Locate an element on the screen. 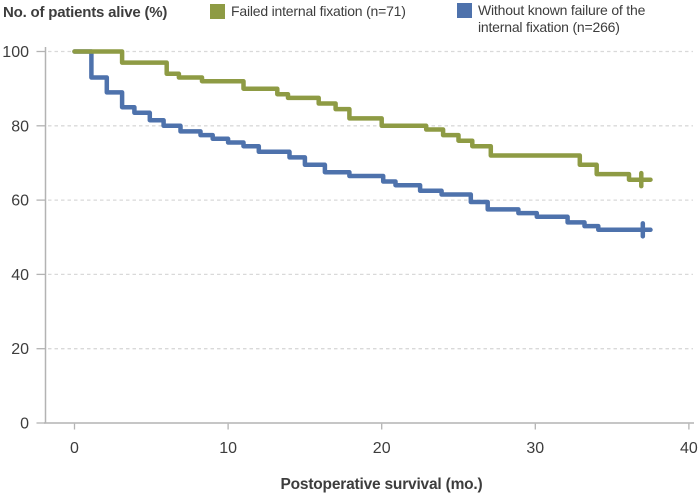 The image size is (700, 495). y-tick-label-0: 0 is located at coordinates (24, 424).